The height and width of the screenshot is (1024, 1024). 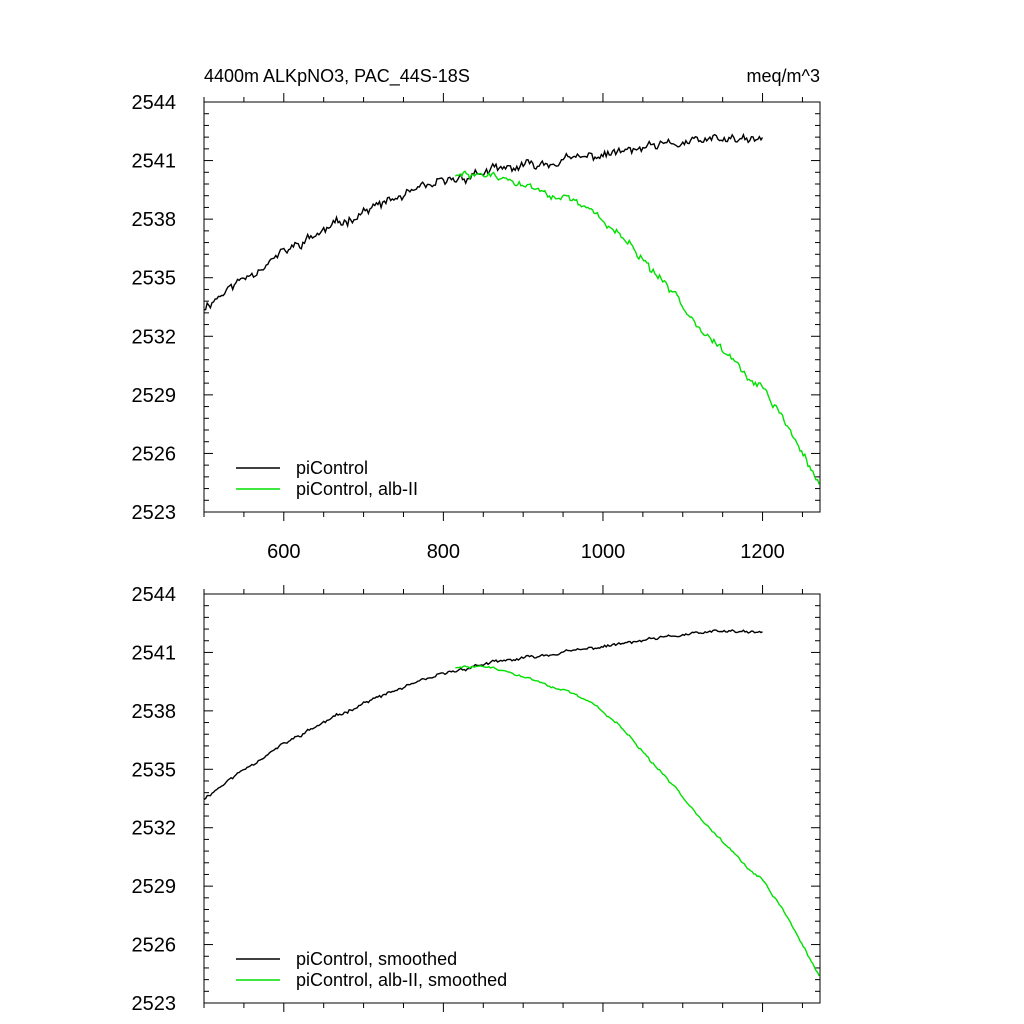 What do you see at coordinates (332, 468) in the screenshot?
I see `legend-label: piControl` at bounding box center [332, 468].